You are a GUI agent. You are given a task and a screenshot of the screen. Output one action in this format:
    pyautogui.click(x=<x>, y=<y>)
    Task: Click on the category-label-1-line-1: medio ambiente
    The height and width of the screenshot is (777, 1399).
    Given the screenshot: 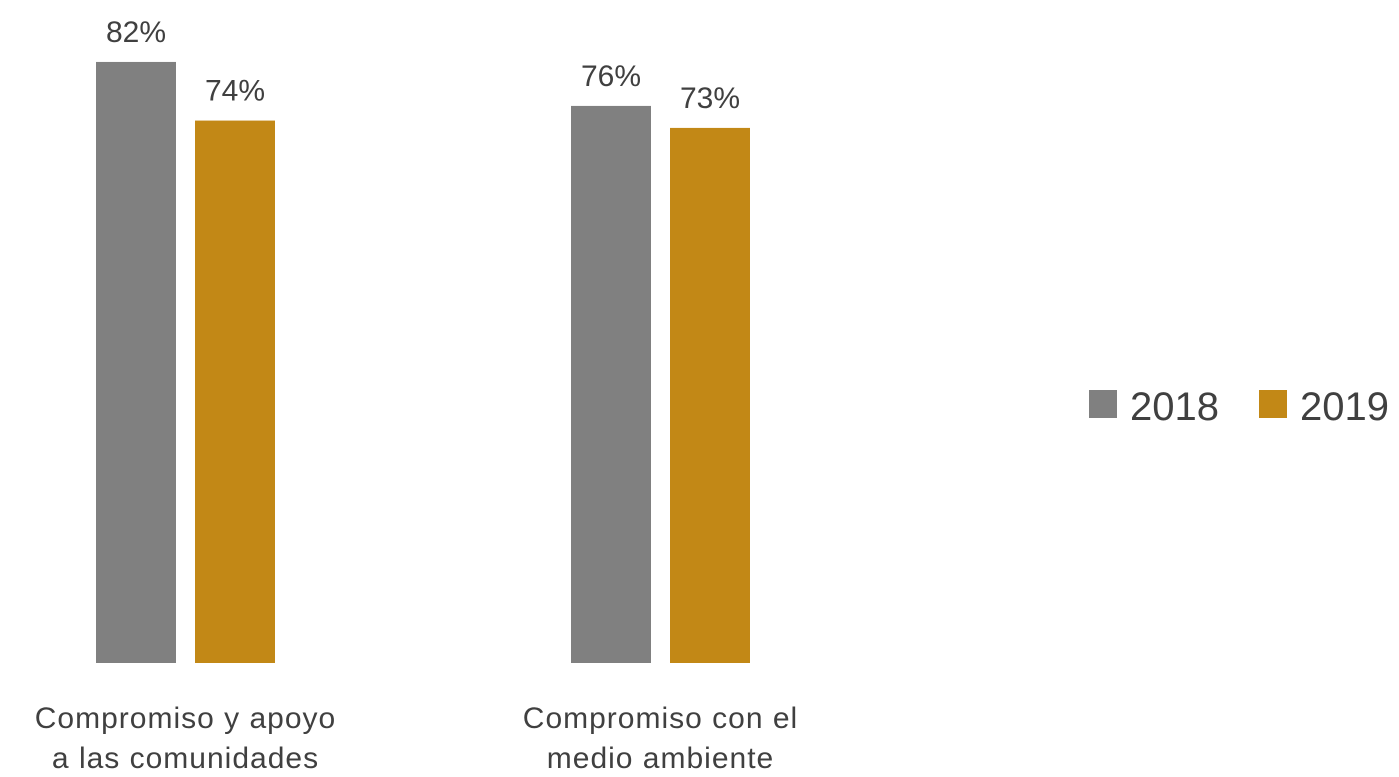 What is the action you would take?
    pyautogui.click(x=660, y=758)
    